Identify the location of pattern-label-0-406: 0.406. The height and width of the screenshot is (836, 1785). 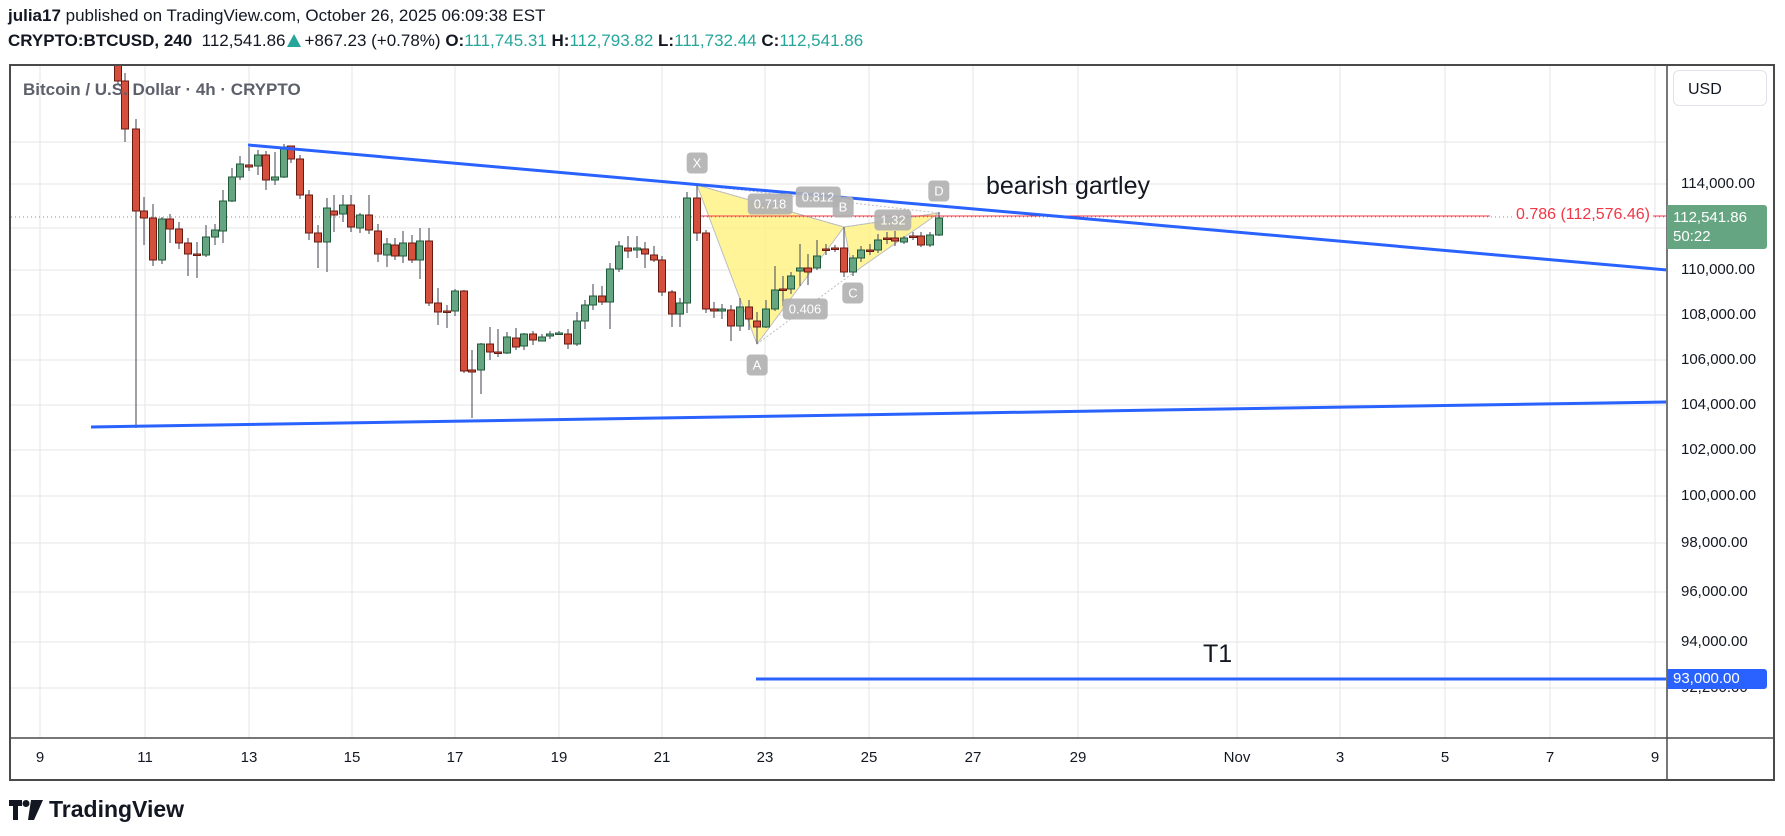
(805, 309).